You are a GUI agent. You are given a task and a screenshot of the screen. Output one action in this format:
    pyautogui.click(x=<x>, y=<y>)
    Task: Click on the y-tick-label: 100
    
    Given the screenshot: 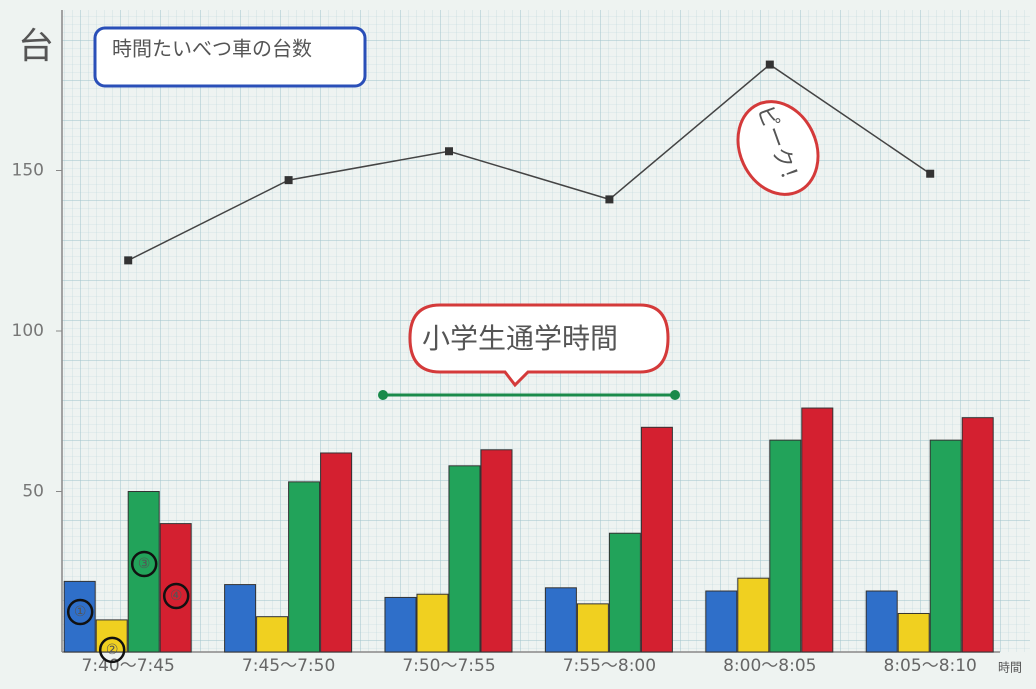 What is the action you would take?
    pyautogui.click(x=28, y=331)
    